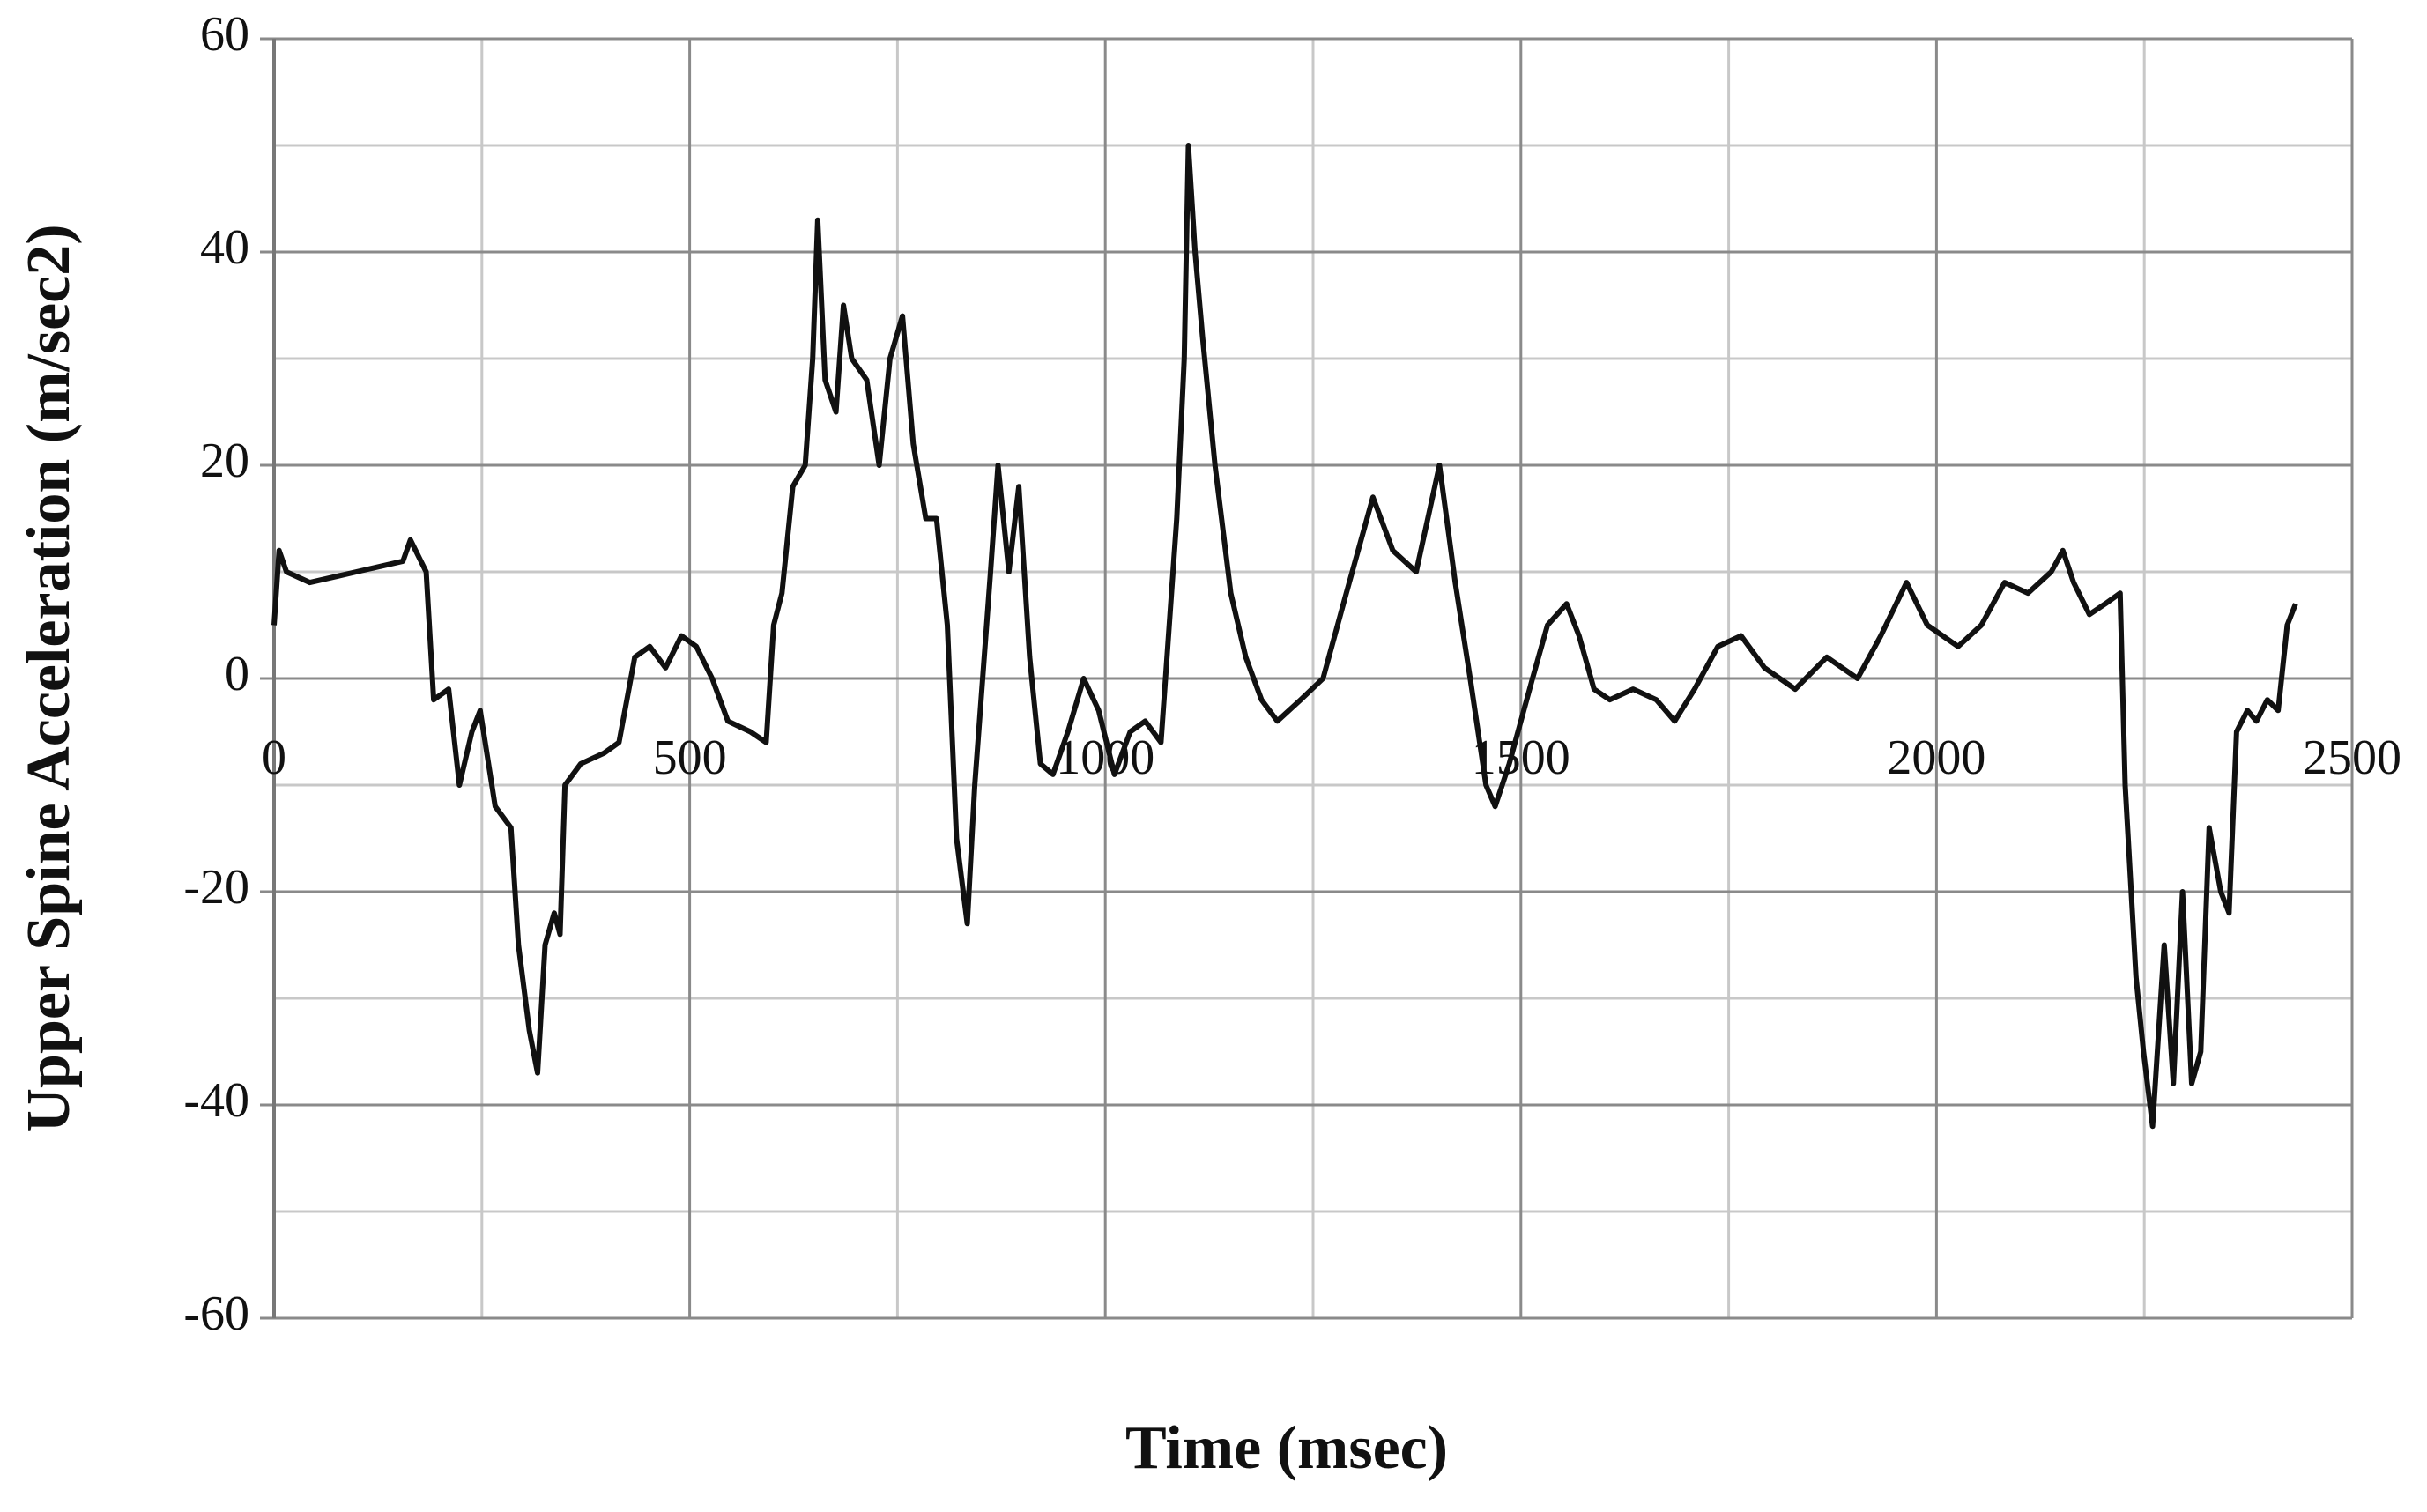 This screenshot has width=2427, height=1512. Describe the element at coordinates (224, 461) in the screenshot. I see `y-tick-label: 20` at that location.